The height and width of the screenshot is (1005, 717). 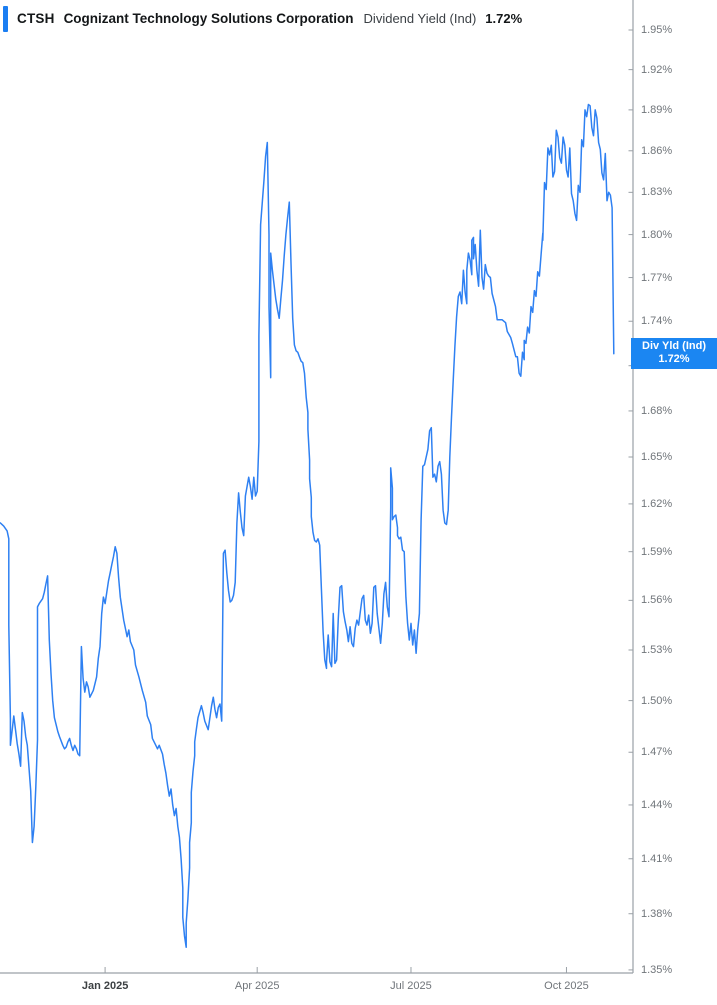 I want to click on y-tick-label: 1.56%, so click(x=657, y=600).